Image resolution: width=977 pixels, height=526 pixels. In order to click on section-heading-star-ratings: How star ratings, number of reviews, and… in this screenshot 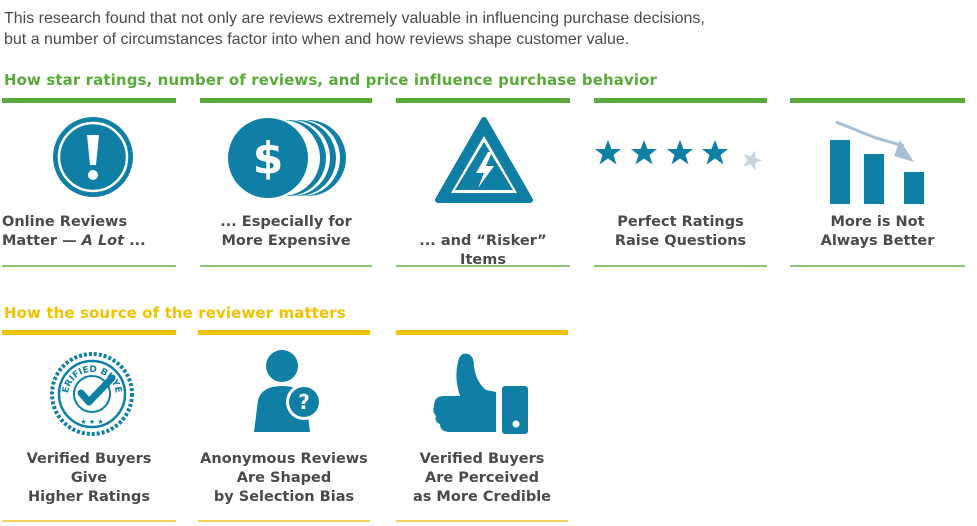, I will do `click(331, 80)`.